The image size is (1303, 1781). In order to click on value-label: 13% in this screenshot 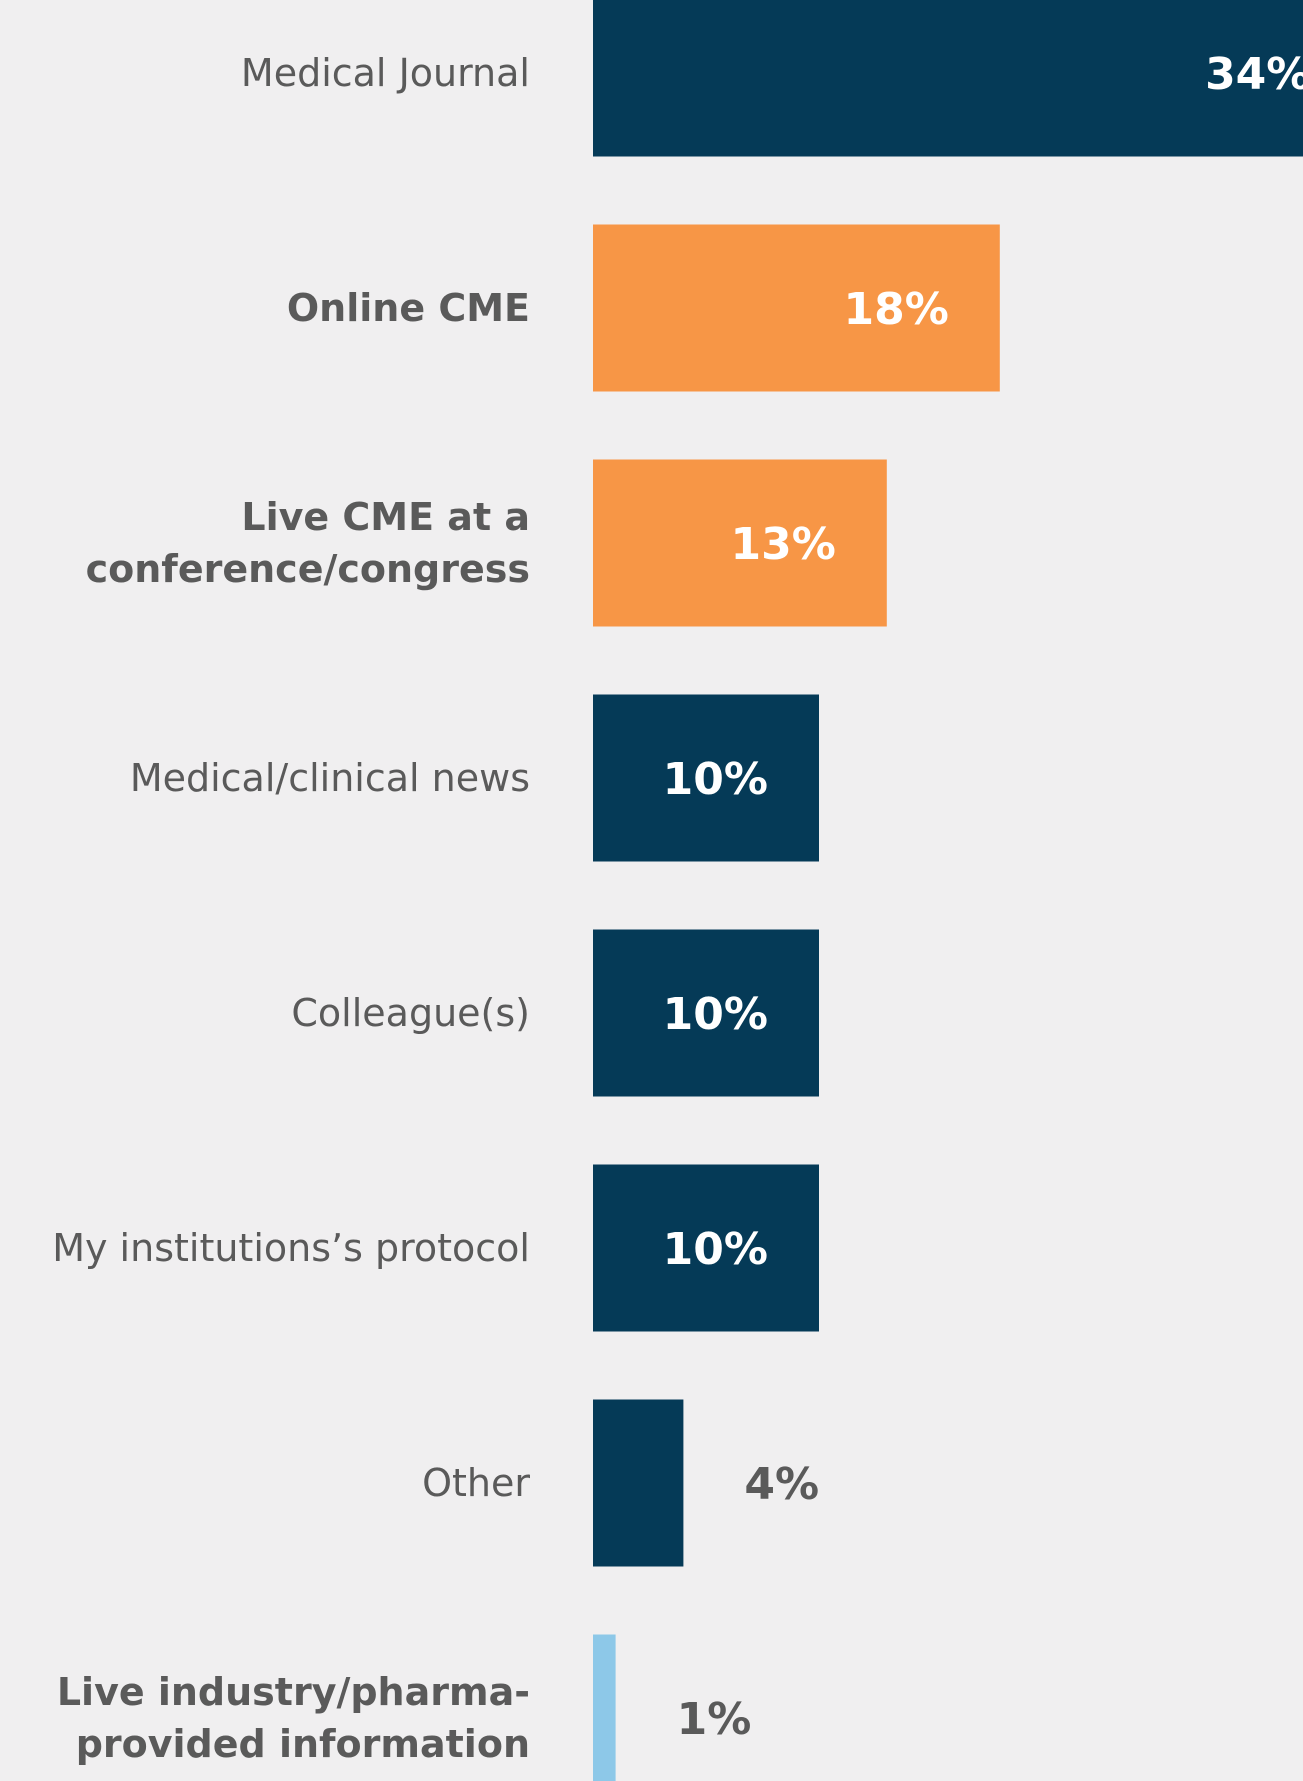, I will do `click(782, 544)`.